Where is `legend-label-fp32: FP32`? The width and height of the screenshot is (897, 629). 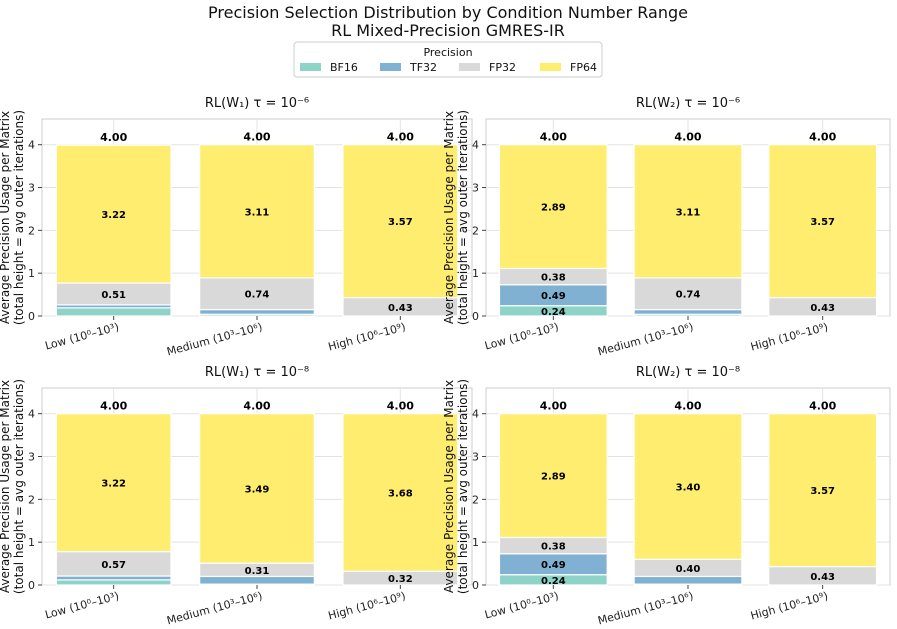
legend-label-fp32: FP32 is located at coordinates (502, 67).